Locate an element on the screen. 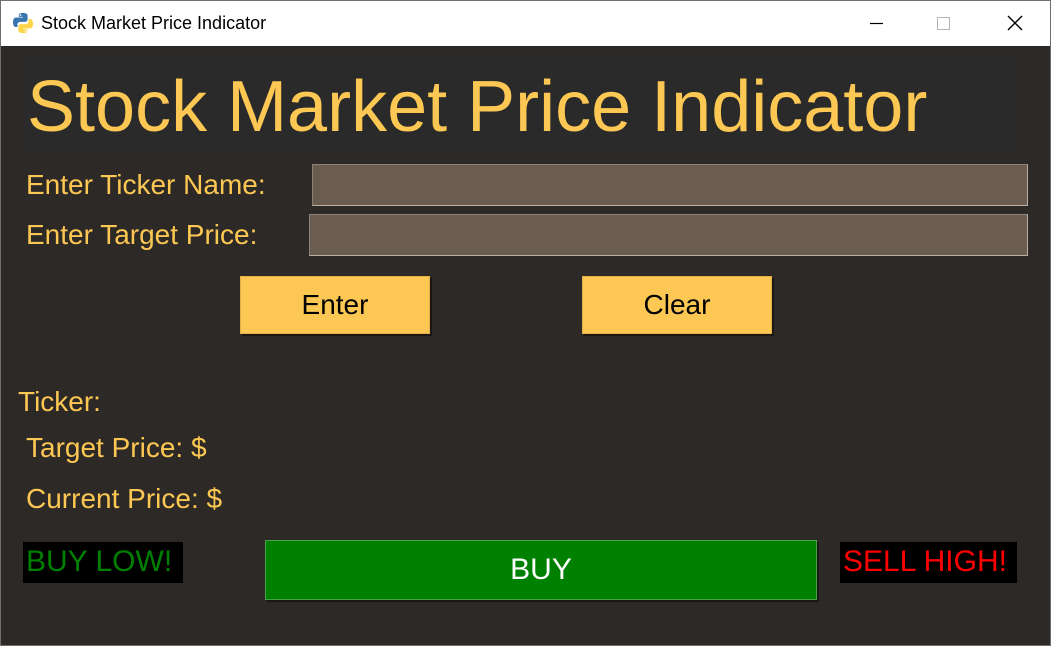  sell-high-indicator: SELL HIGH! is located at coordinates (928, 562).